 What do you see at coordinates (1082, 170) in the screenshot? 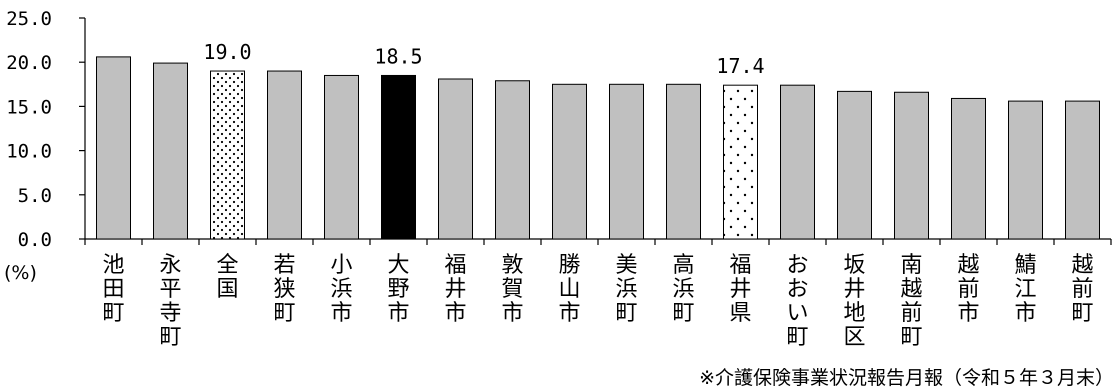
I see `bar-越前町` at bounding box center [1082, 170].